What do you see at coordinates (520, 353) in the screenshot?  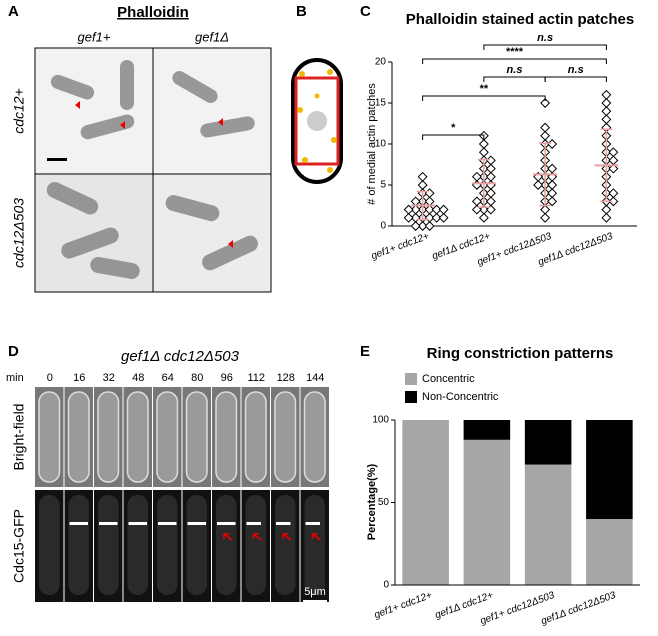 I see `chart-title: Ring constriction patterns` at bounding box center [520, 353].